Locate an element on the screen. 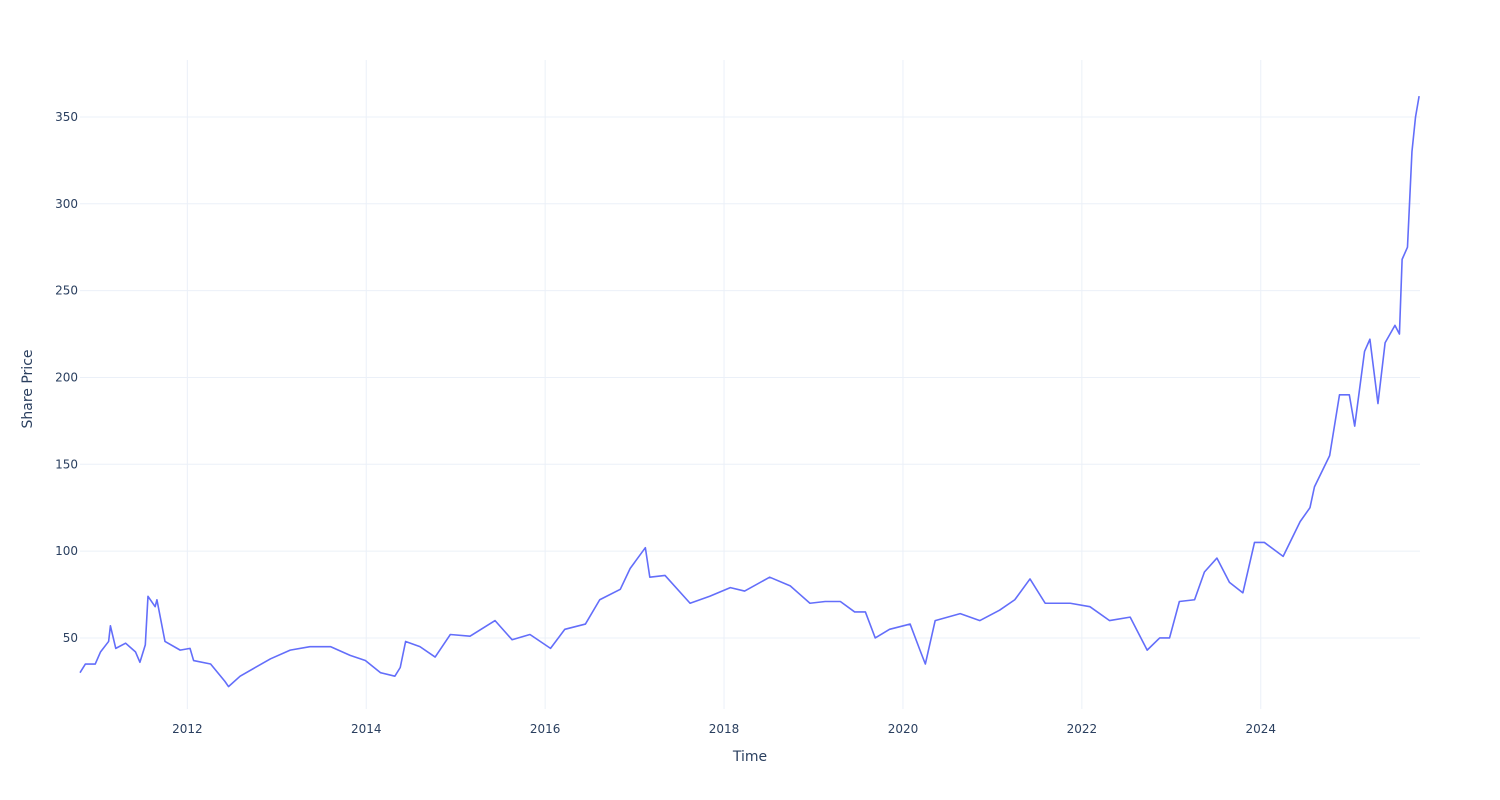 The height and width of the screenshot is (800, 1500). y-tick-label: 100 is located at coordinates (66, 551).